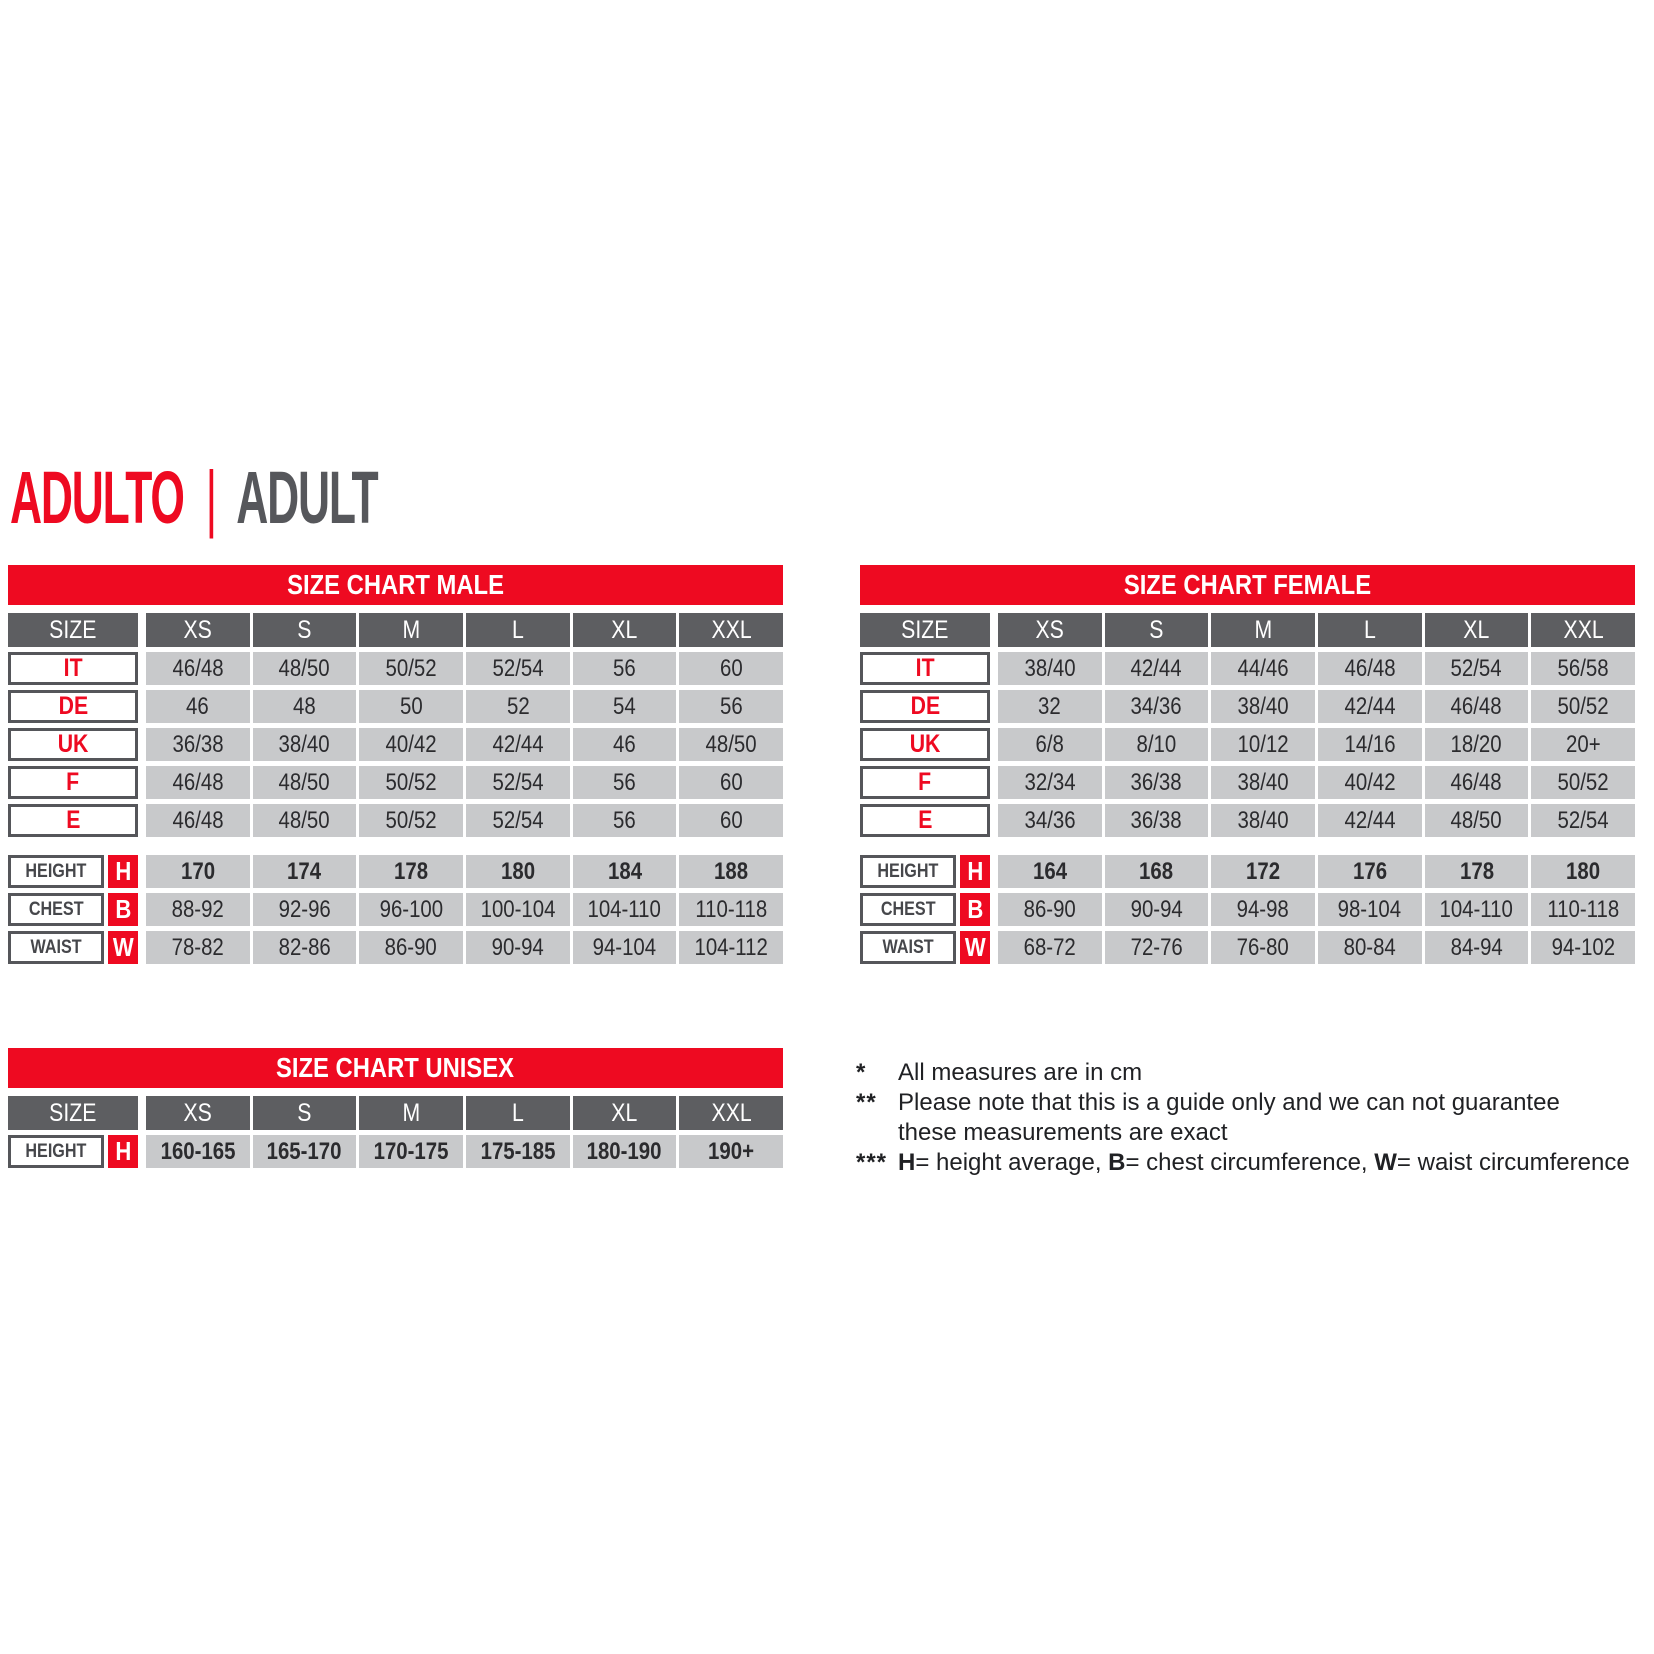  I want to click on measure-value-cell: 92-96, so click(304, 909).